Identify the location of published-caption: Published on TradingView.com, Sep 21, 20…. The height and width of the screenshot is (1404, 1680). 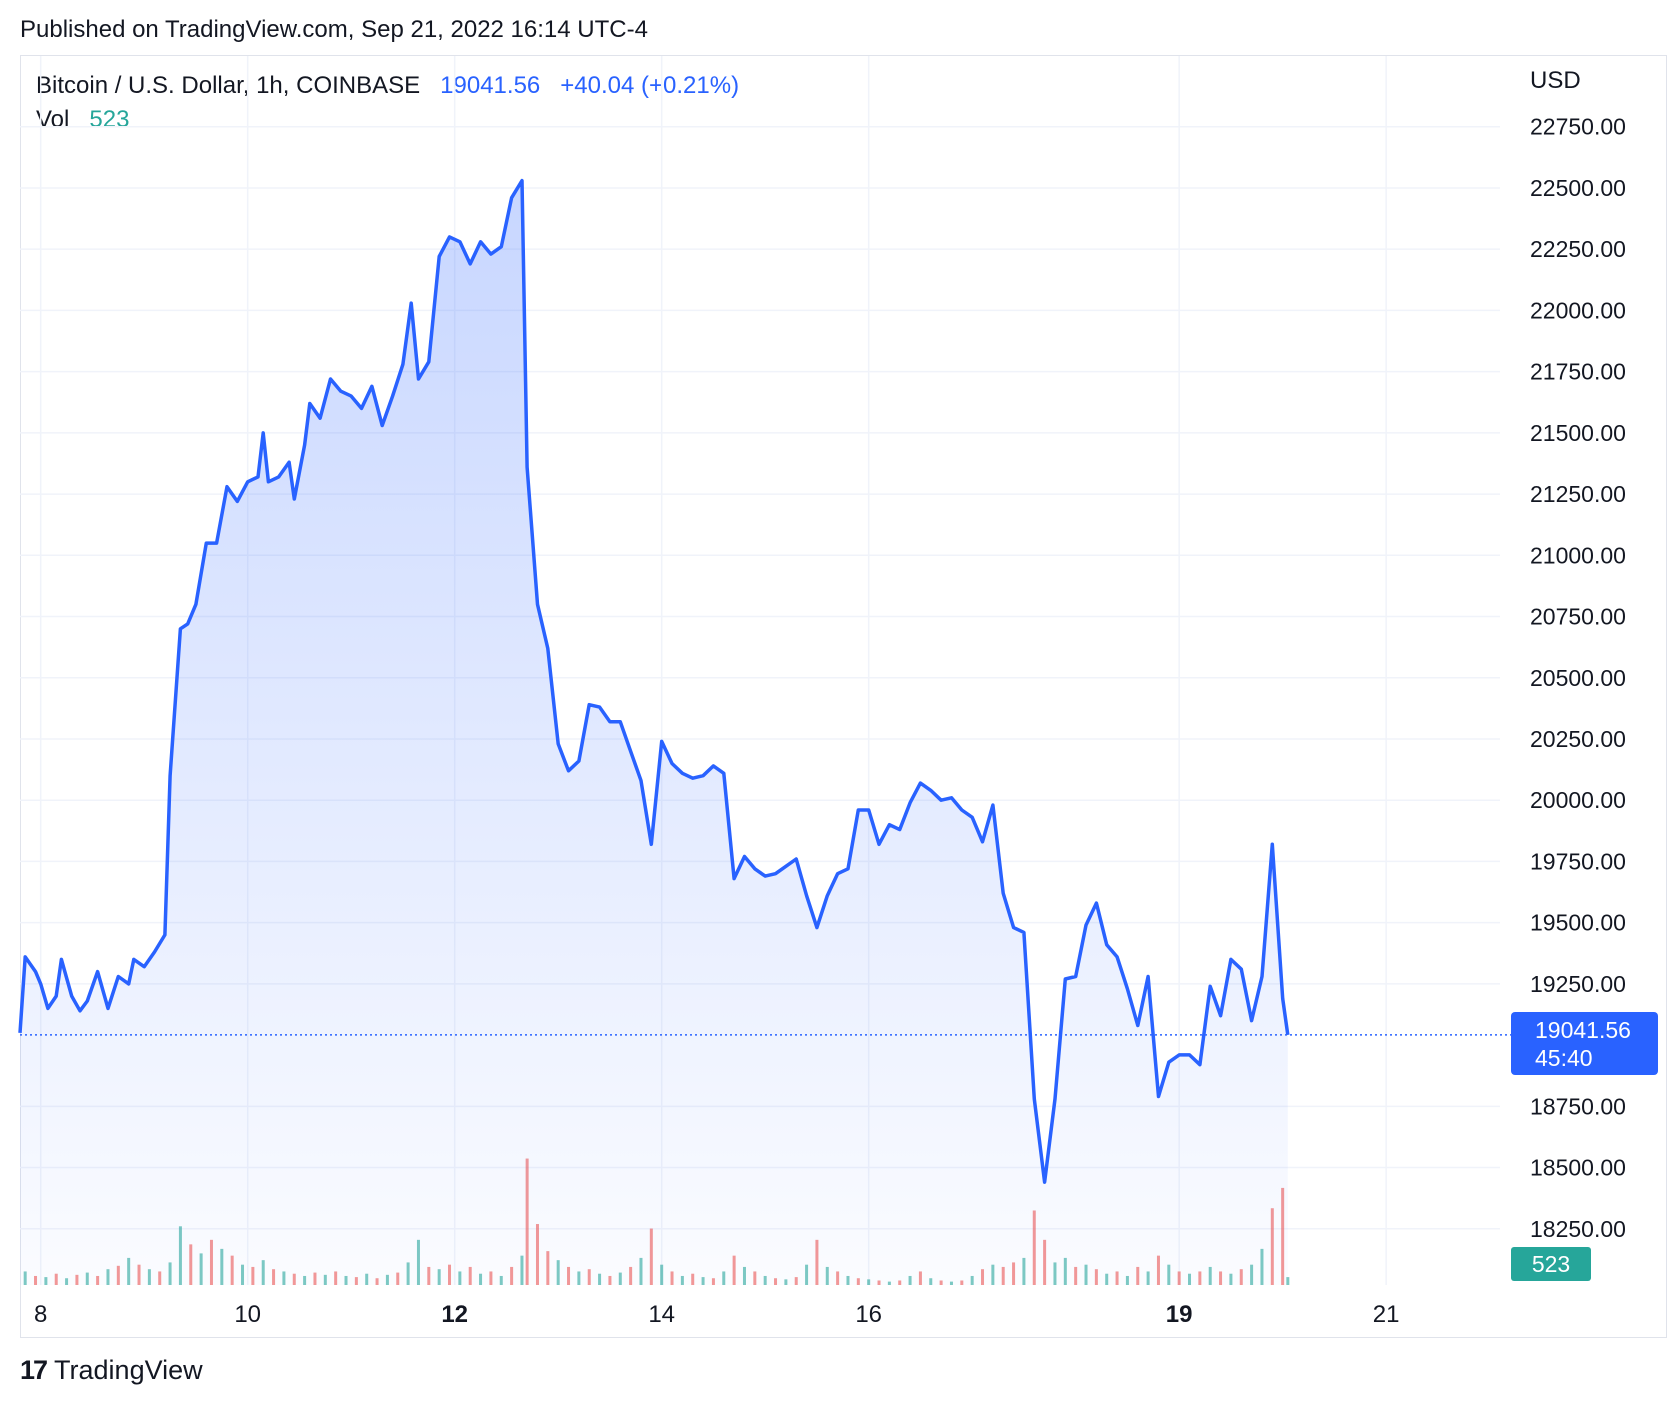
(334, 29).